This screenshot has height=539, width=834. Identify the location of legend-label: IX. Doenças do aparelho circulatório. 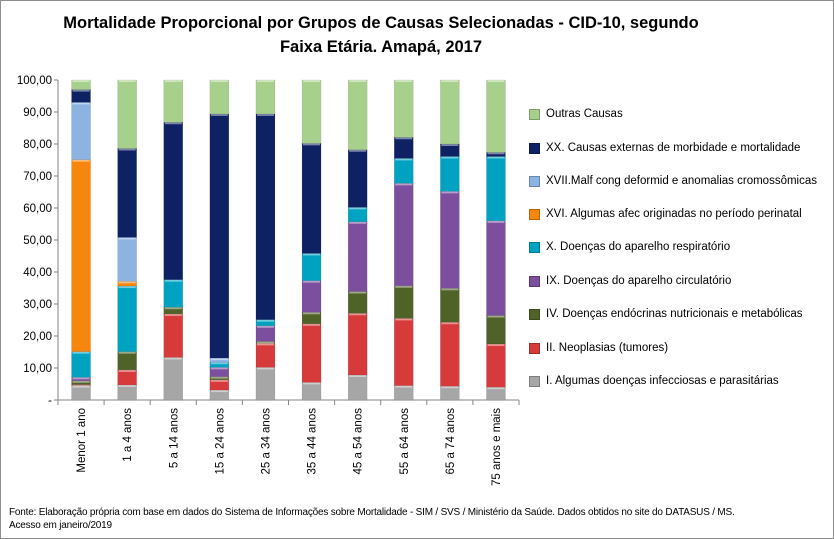
(639, 281).